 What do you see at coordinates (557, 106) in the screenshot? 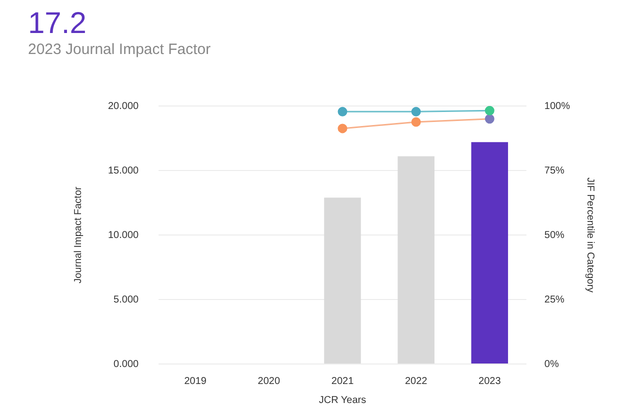
I see `y2-tick-label: 100%` at bounding box center [557, 106].